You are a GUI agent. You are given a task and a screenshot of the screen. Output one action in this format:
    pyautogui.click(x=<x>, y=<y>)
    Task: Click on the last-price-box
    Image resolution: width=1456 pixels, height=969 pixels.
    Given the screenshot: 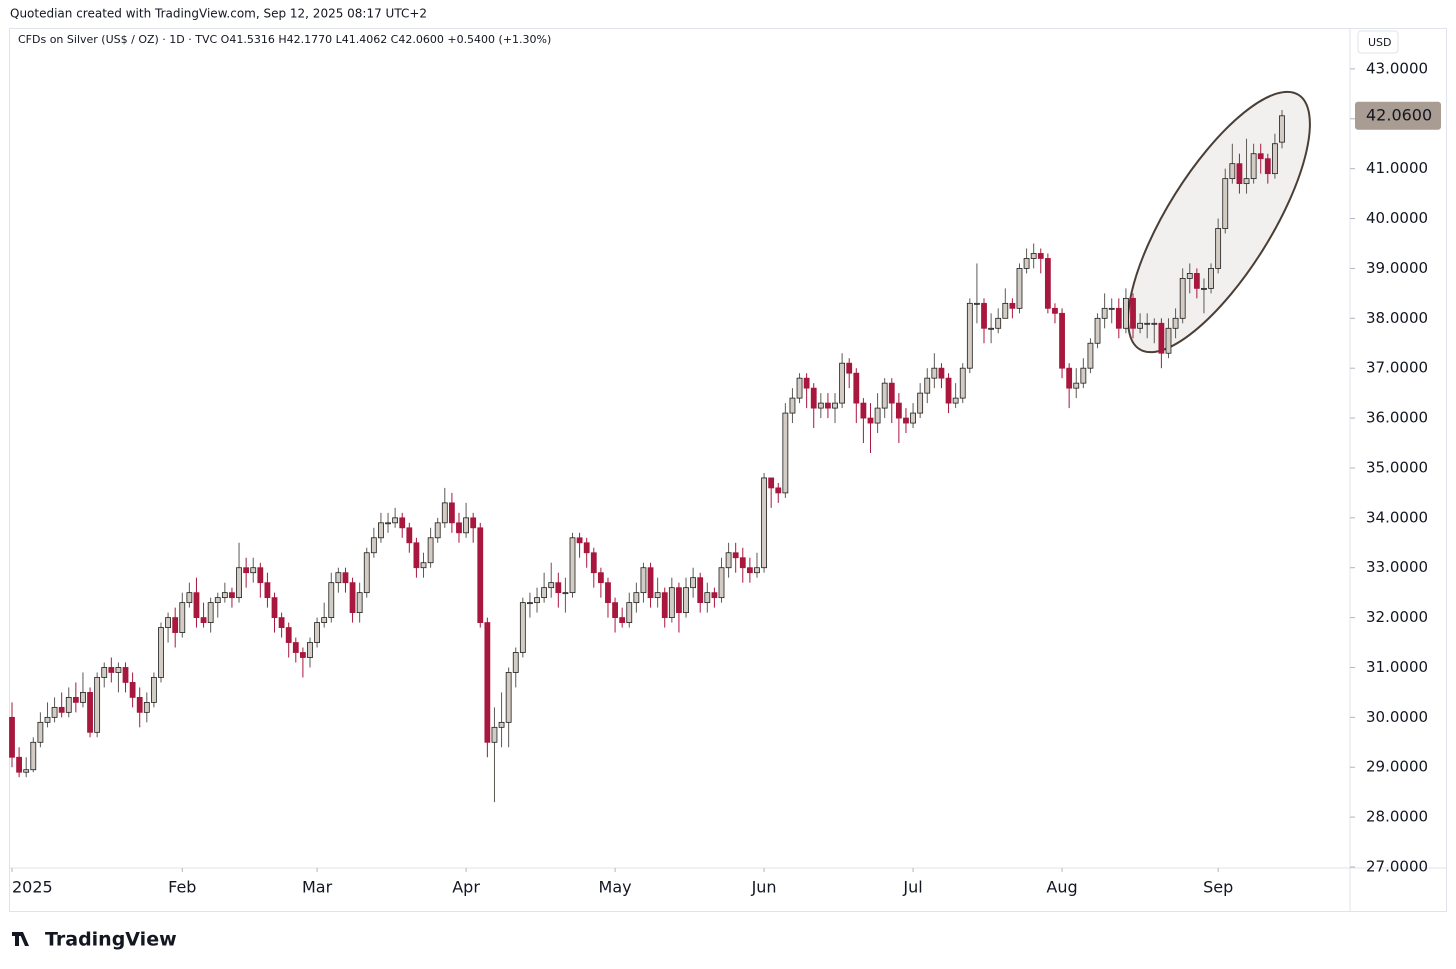 What is the action you would take?
    pyautogui.click(x=1398, y=115)
    